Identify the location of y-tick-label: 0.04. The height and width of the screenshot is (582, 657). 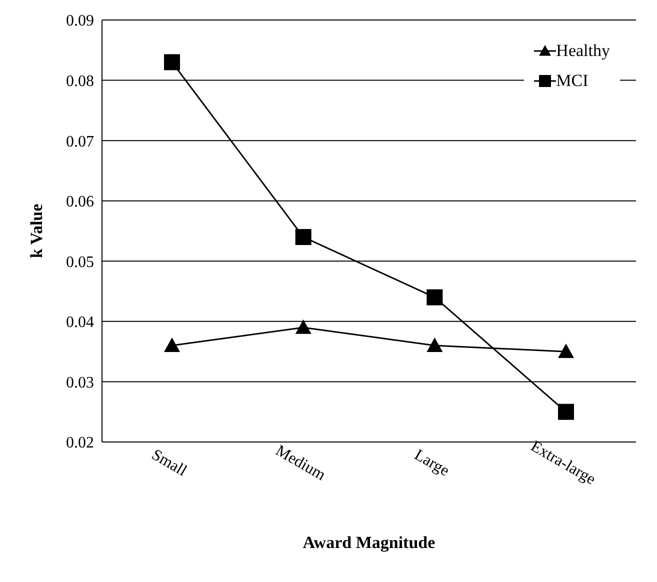
(80, 323).